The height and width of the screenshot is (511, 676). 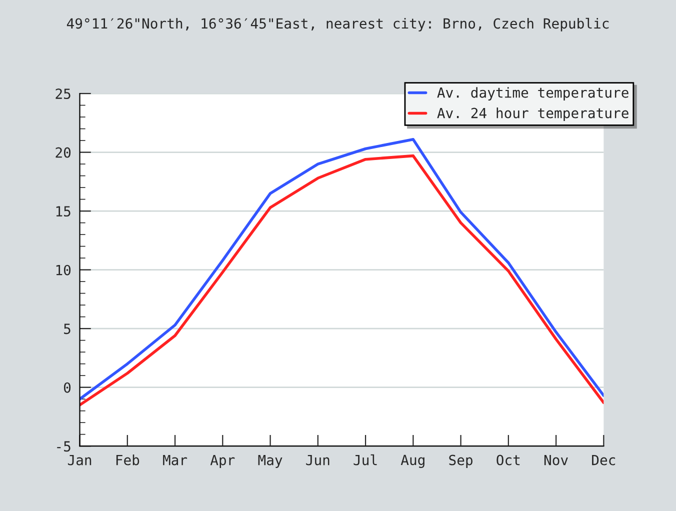 I want to click on x-tick-label: Jun, so click(x=318, y=460).